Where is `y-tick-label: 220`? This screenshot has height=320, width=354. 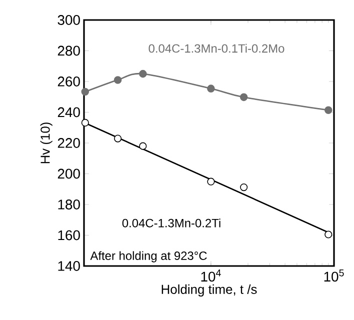
y-tick-label: 220 is located at coordinates (69, 143).